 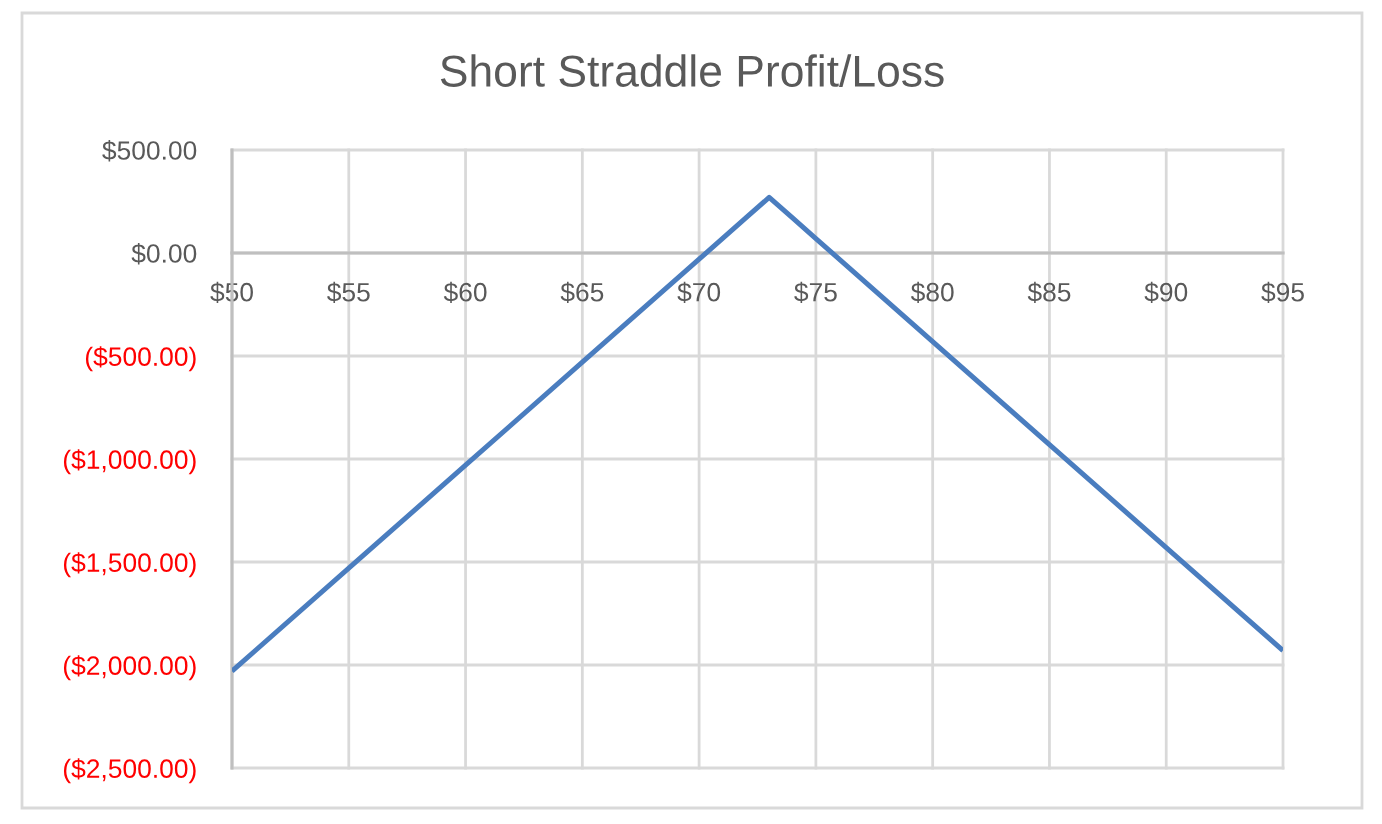 What do you see at coordinates (1049, 292) in the screenshot?
I see `x-tick-label: $85` at bounding box center [1049, 292].